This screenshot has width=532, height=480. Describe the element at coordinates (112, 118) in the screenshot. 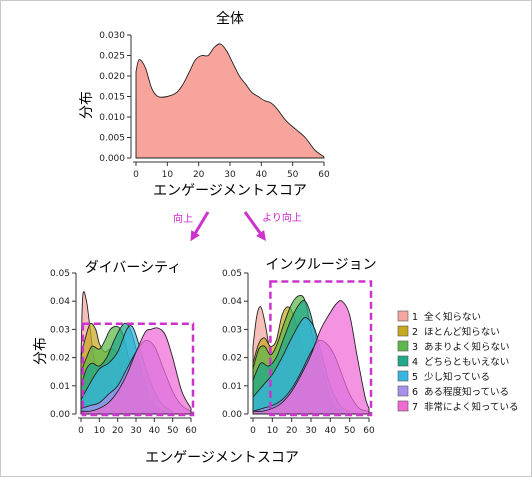

I see `y-tick-label: 0.010` at that location.